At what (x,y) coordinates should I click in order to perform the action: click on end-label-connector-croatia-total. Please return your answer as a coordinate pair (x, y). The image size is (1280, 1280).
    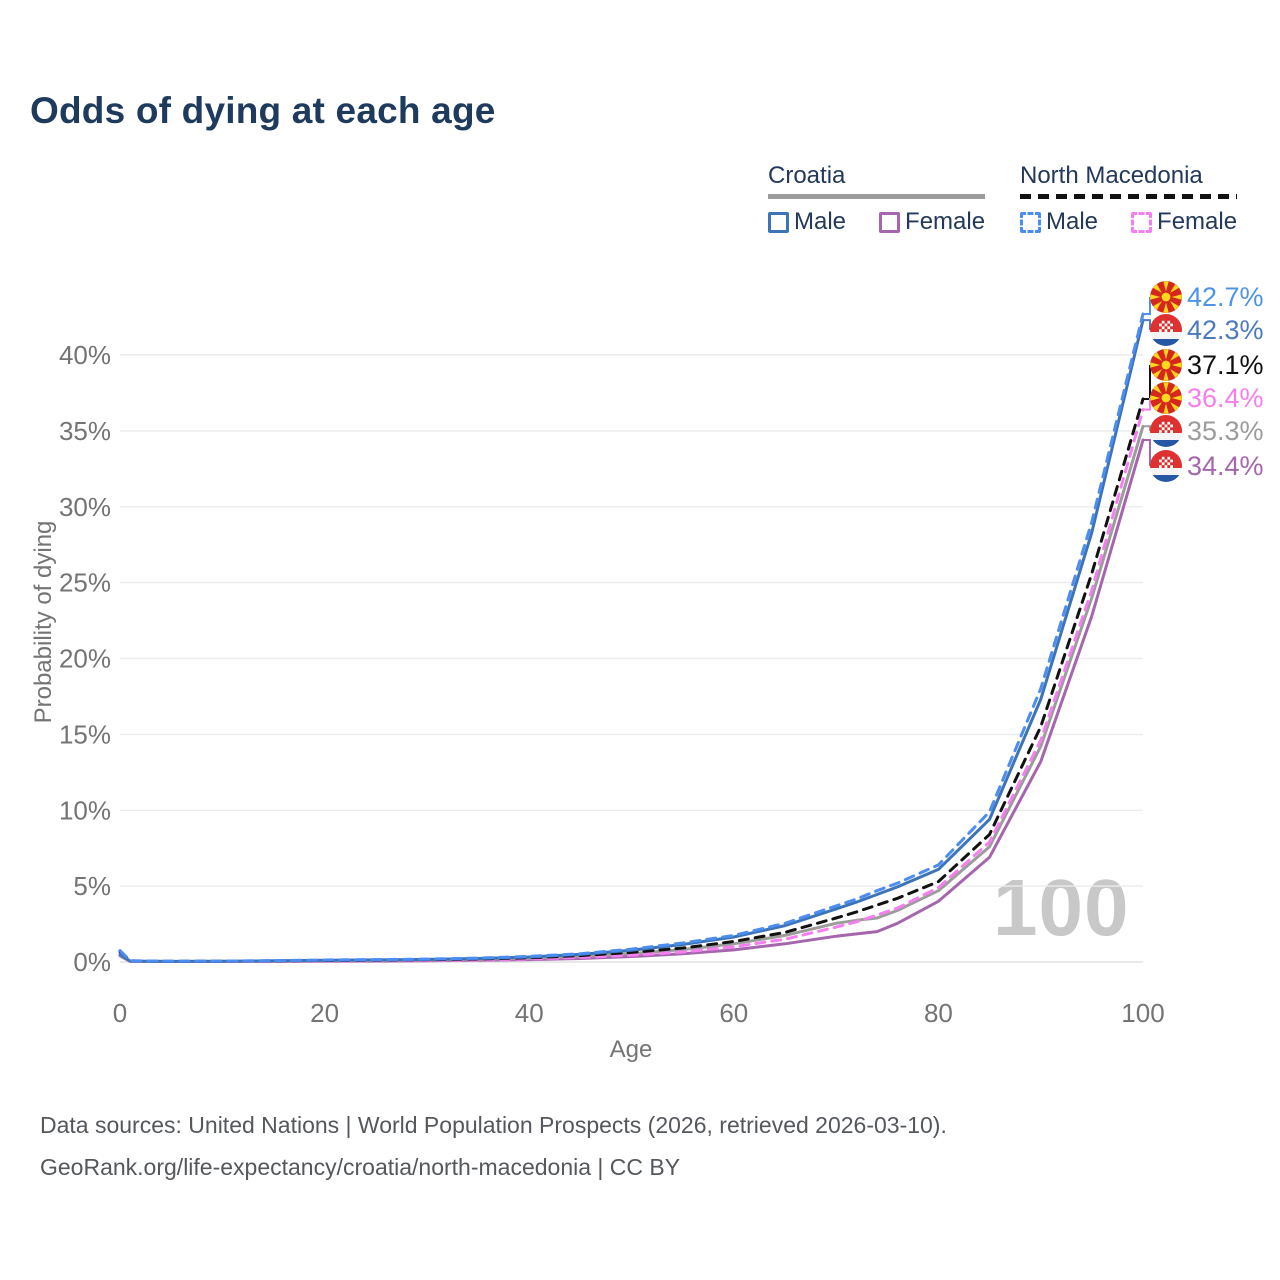
    Looking at the image, I should click on (1147, 428).